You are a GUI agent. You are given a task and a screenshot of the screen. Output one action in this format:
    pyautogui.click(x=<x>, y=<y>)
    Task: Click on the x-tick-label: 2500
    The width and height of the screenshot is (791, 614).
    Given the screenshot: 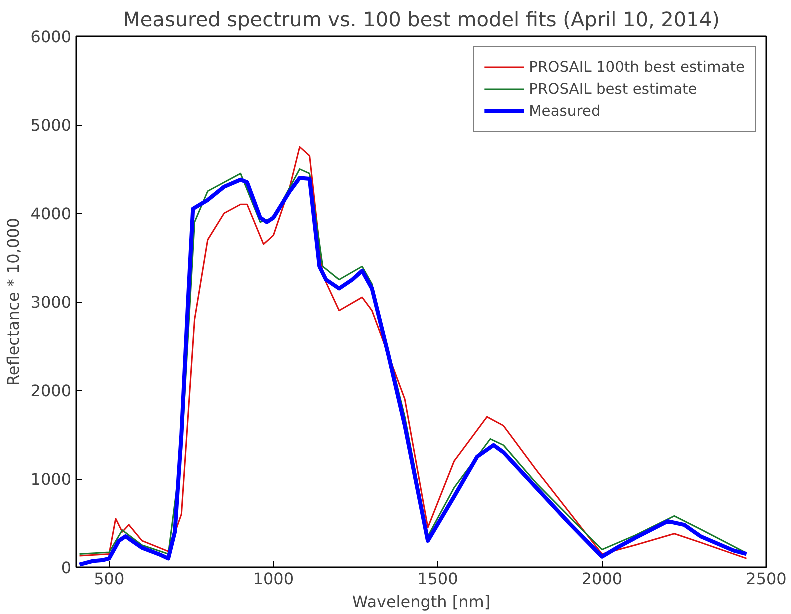 What is the action you would take?
    pyautogui.click(x=766, y=579)
    